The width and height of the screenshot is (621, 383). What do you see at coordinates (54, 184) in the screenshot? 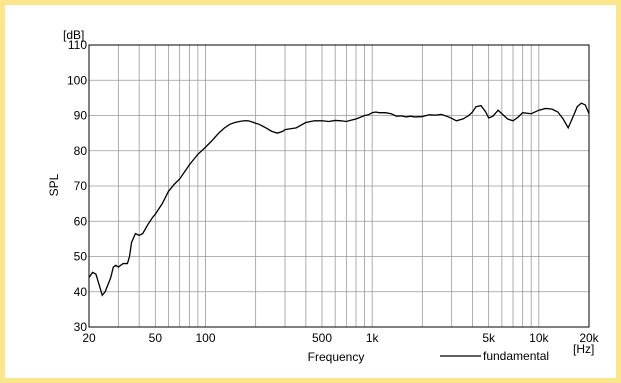
I see `y-axis-label: SPL` at bounding box center [54, 184].